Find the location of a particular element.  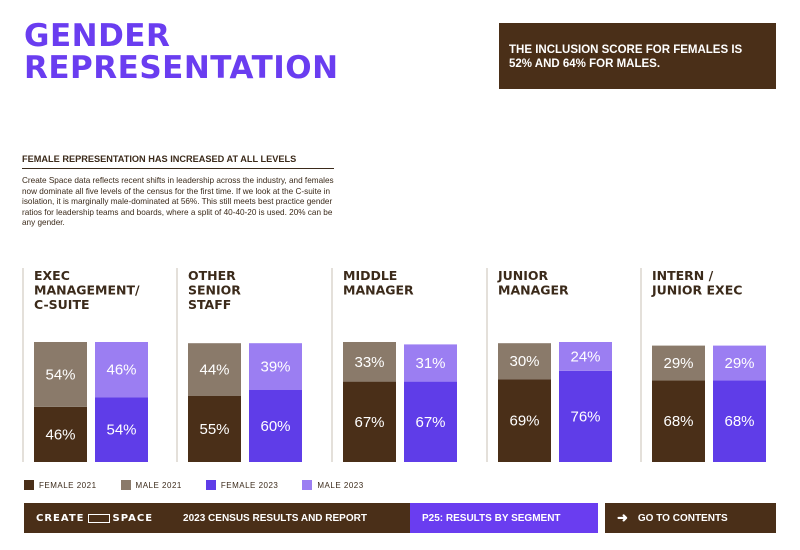

category-label-line: MIDDLE is located at coordinates (370, 275).